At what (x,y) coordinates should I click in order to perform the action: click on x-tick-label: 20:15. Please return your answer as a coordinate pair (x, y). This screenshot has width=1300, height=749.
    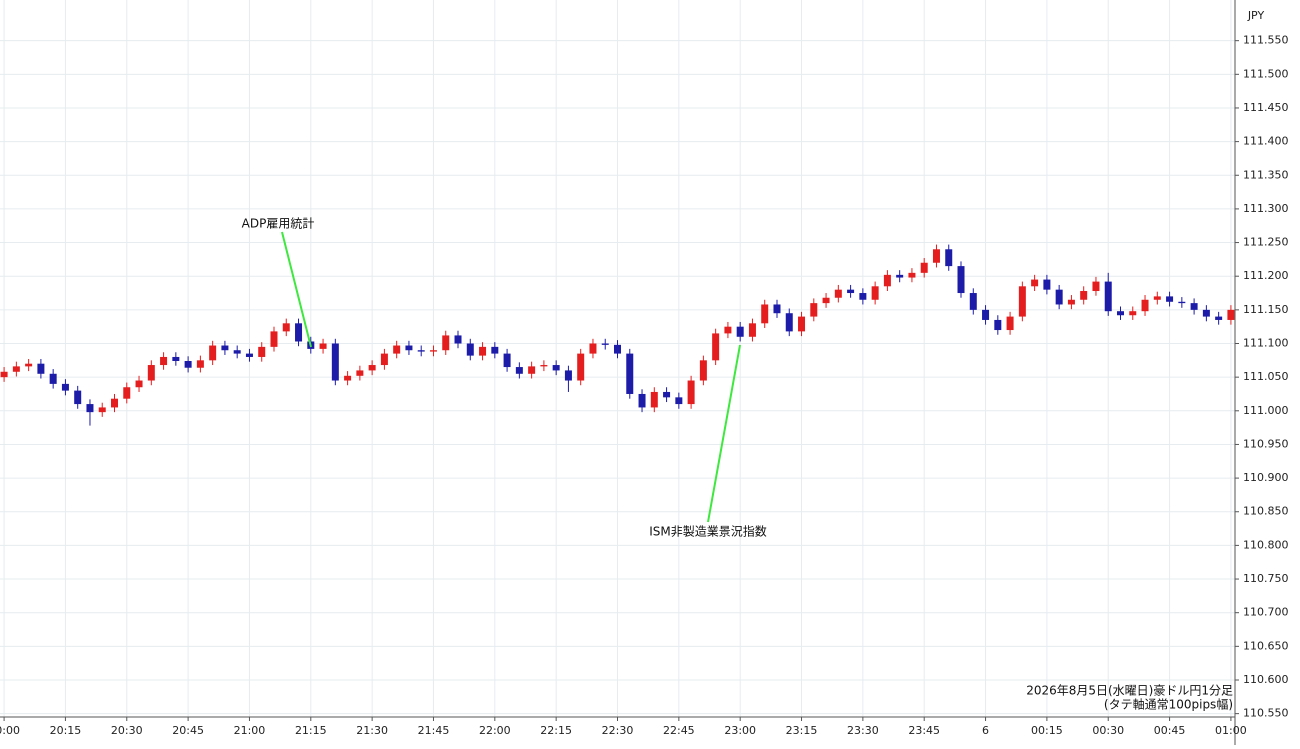
    Looking at the image, I should click on (66, 730).